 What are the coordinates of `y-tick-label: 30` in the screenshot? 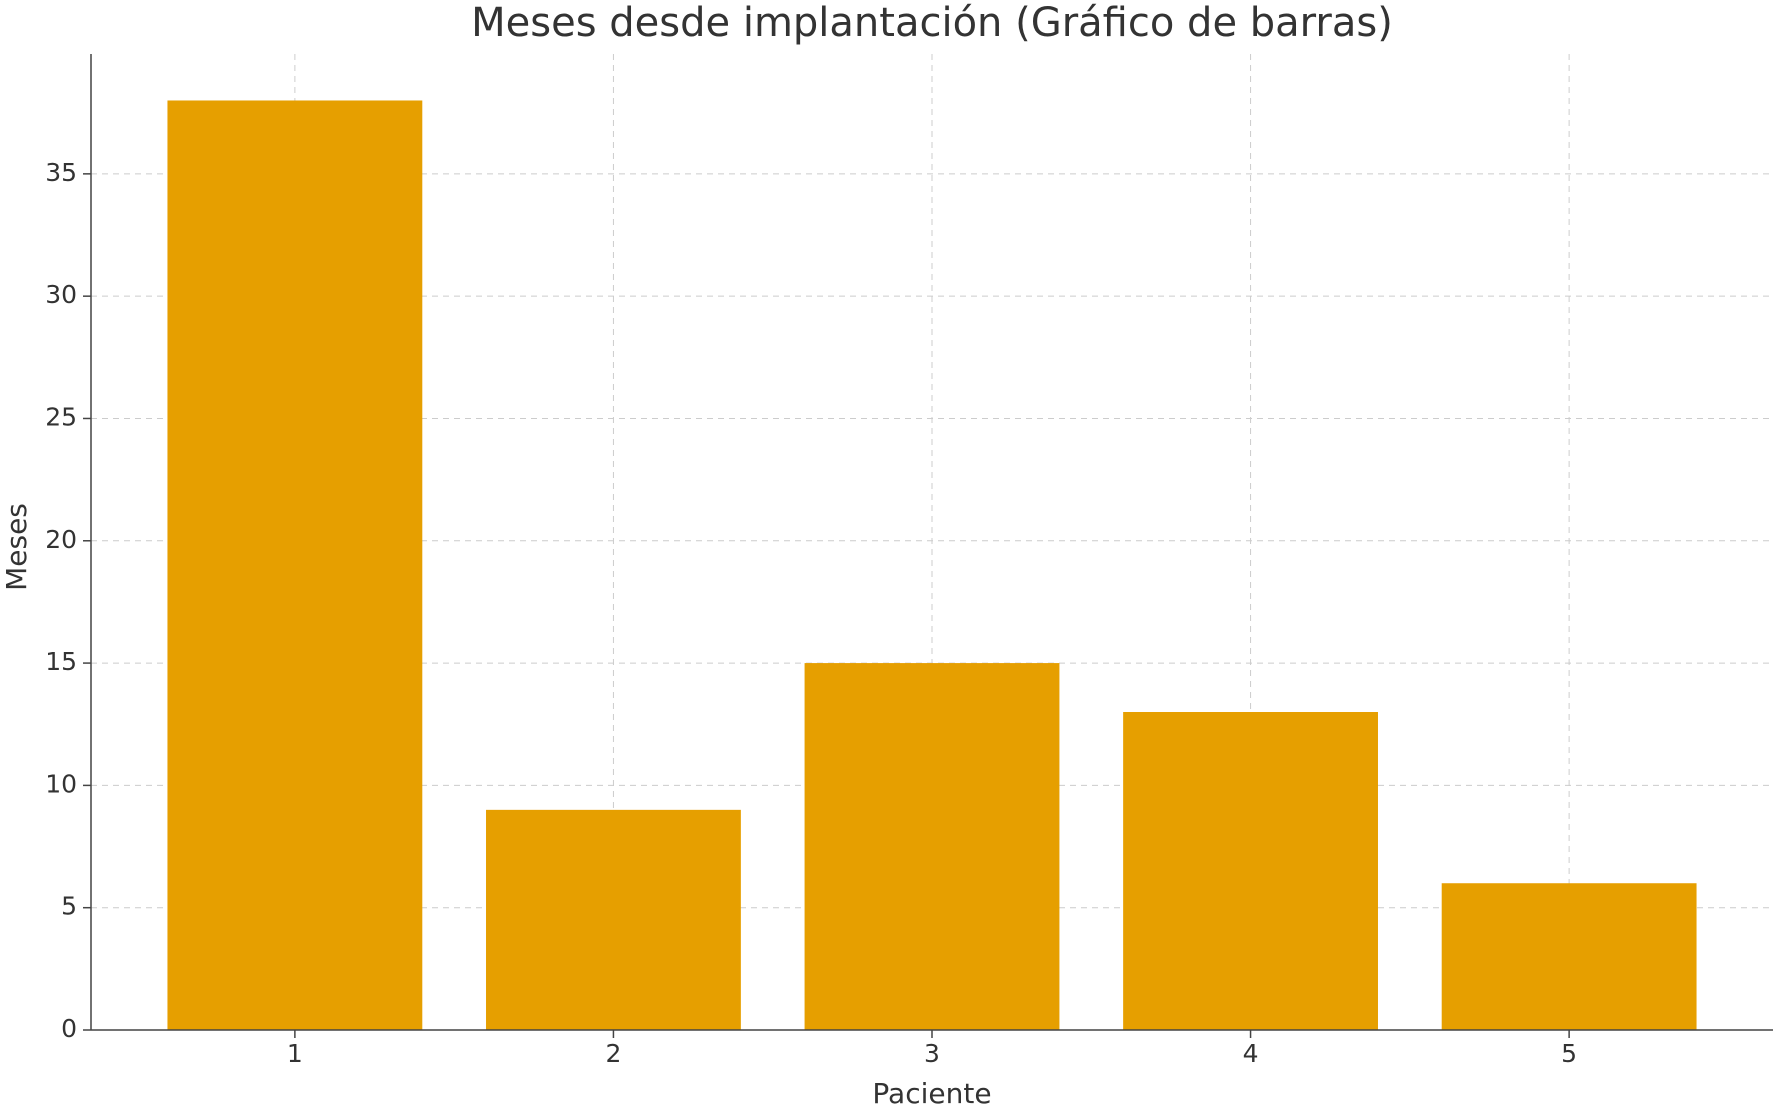 It's located at (61, 294).